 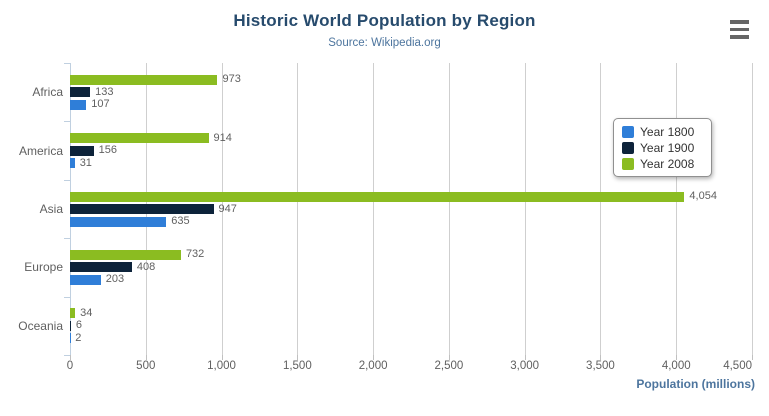 What do you see at coordinates (72, 163) in the screenshot?
I see `bar-year-1800-america` at bounding box center [72, 163].